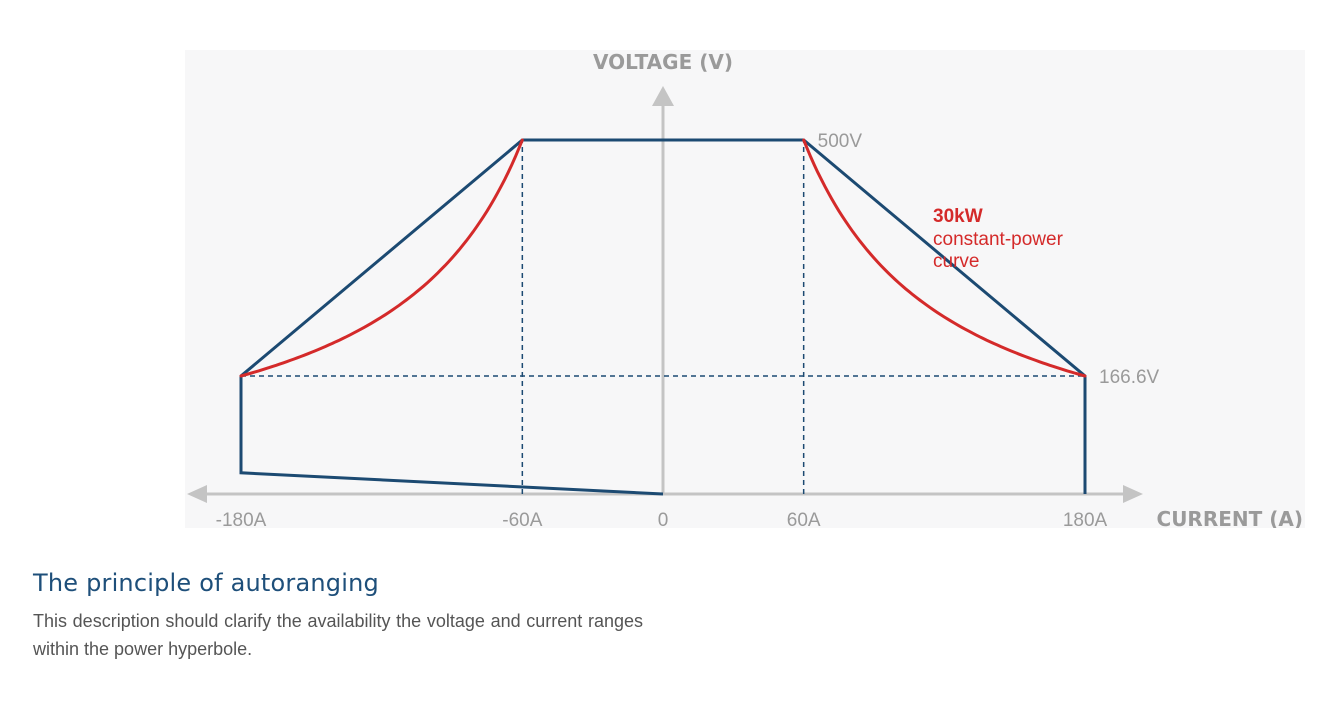 The width and height of the screenshot is (1343, 718). What do you see at coordinates (840, 141) in the screenshot?
I see `y-tick-label: 500V` at bounding box center [840, 141].